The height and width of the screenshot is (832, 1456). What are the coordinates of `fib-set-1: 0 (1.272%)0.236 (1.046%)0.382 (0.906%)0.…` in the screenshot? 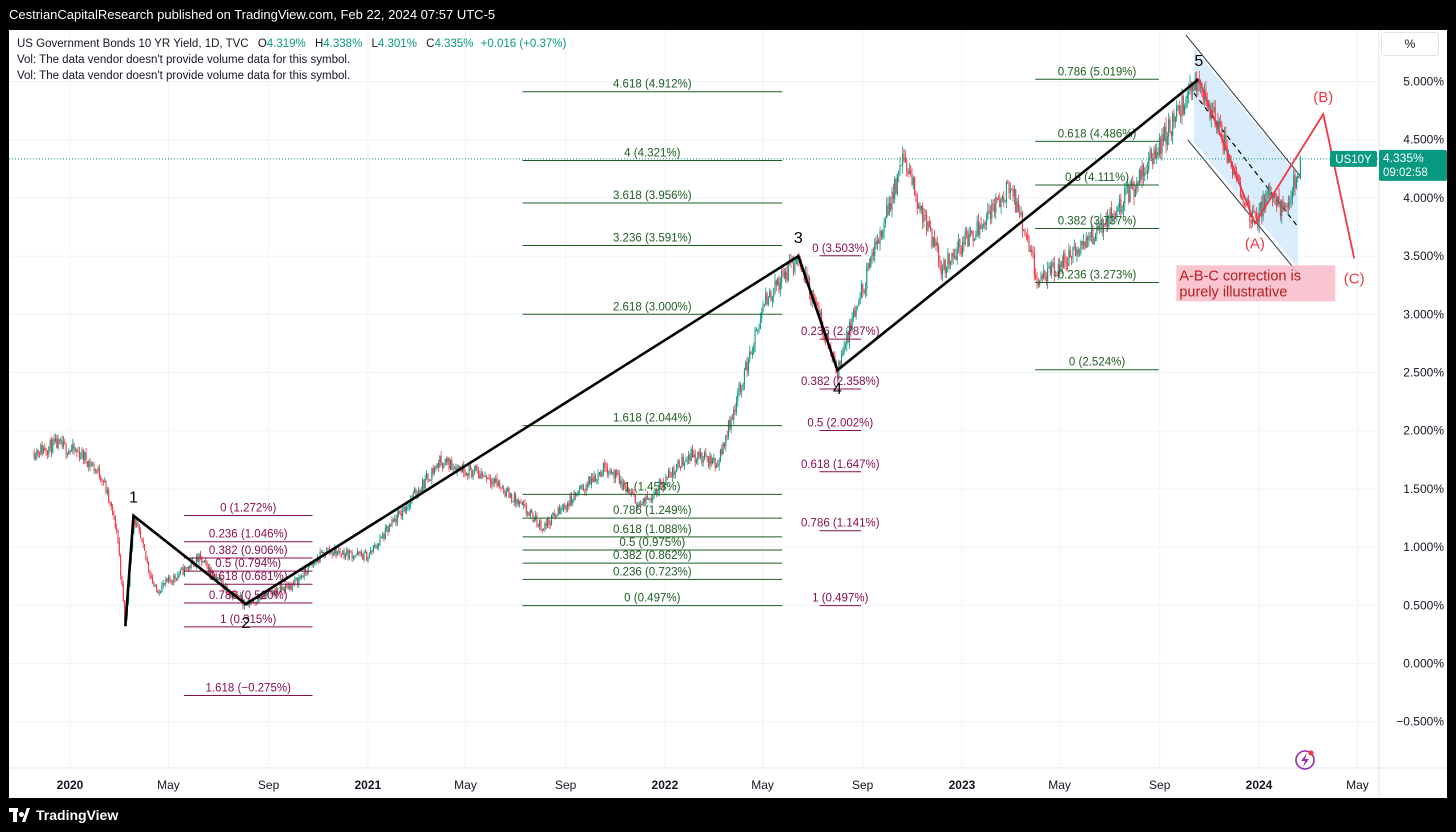 It's located at (248, 599).